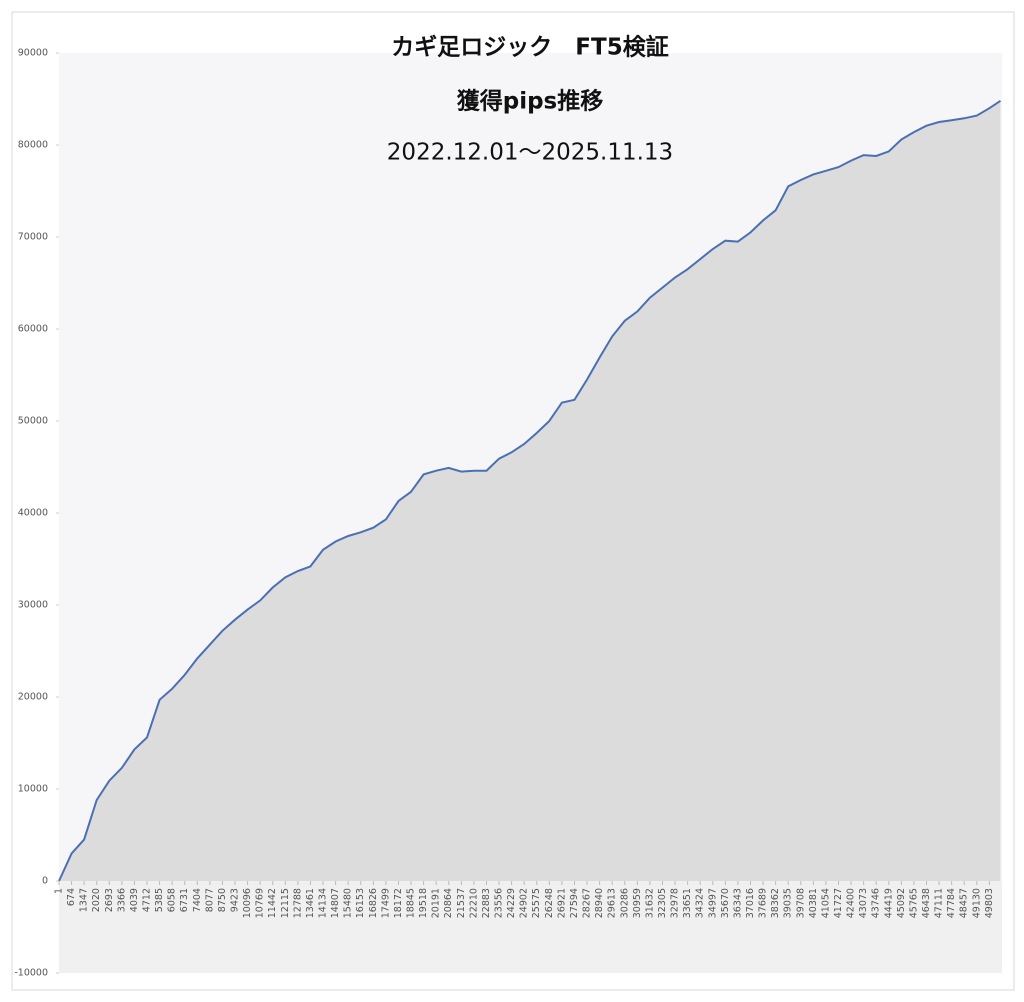  Describe the element at coordinates (31, 973) in the screenshot. I see `y-tick-label: -10000` at that location.